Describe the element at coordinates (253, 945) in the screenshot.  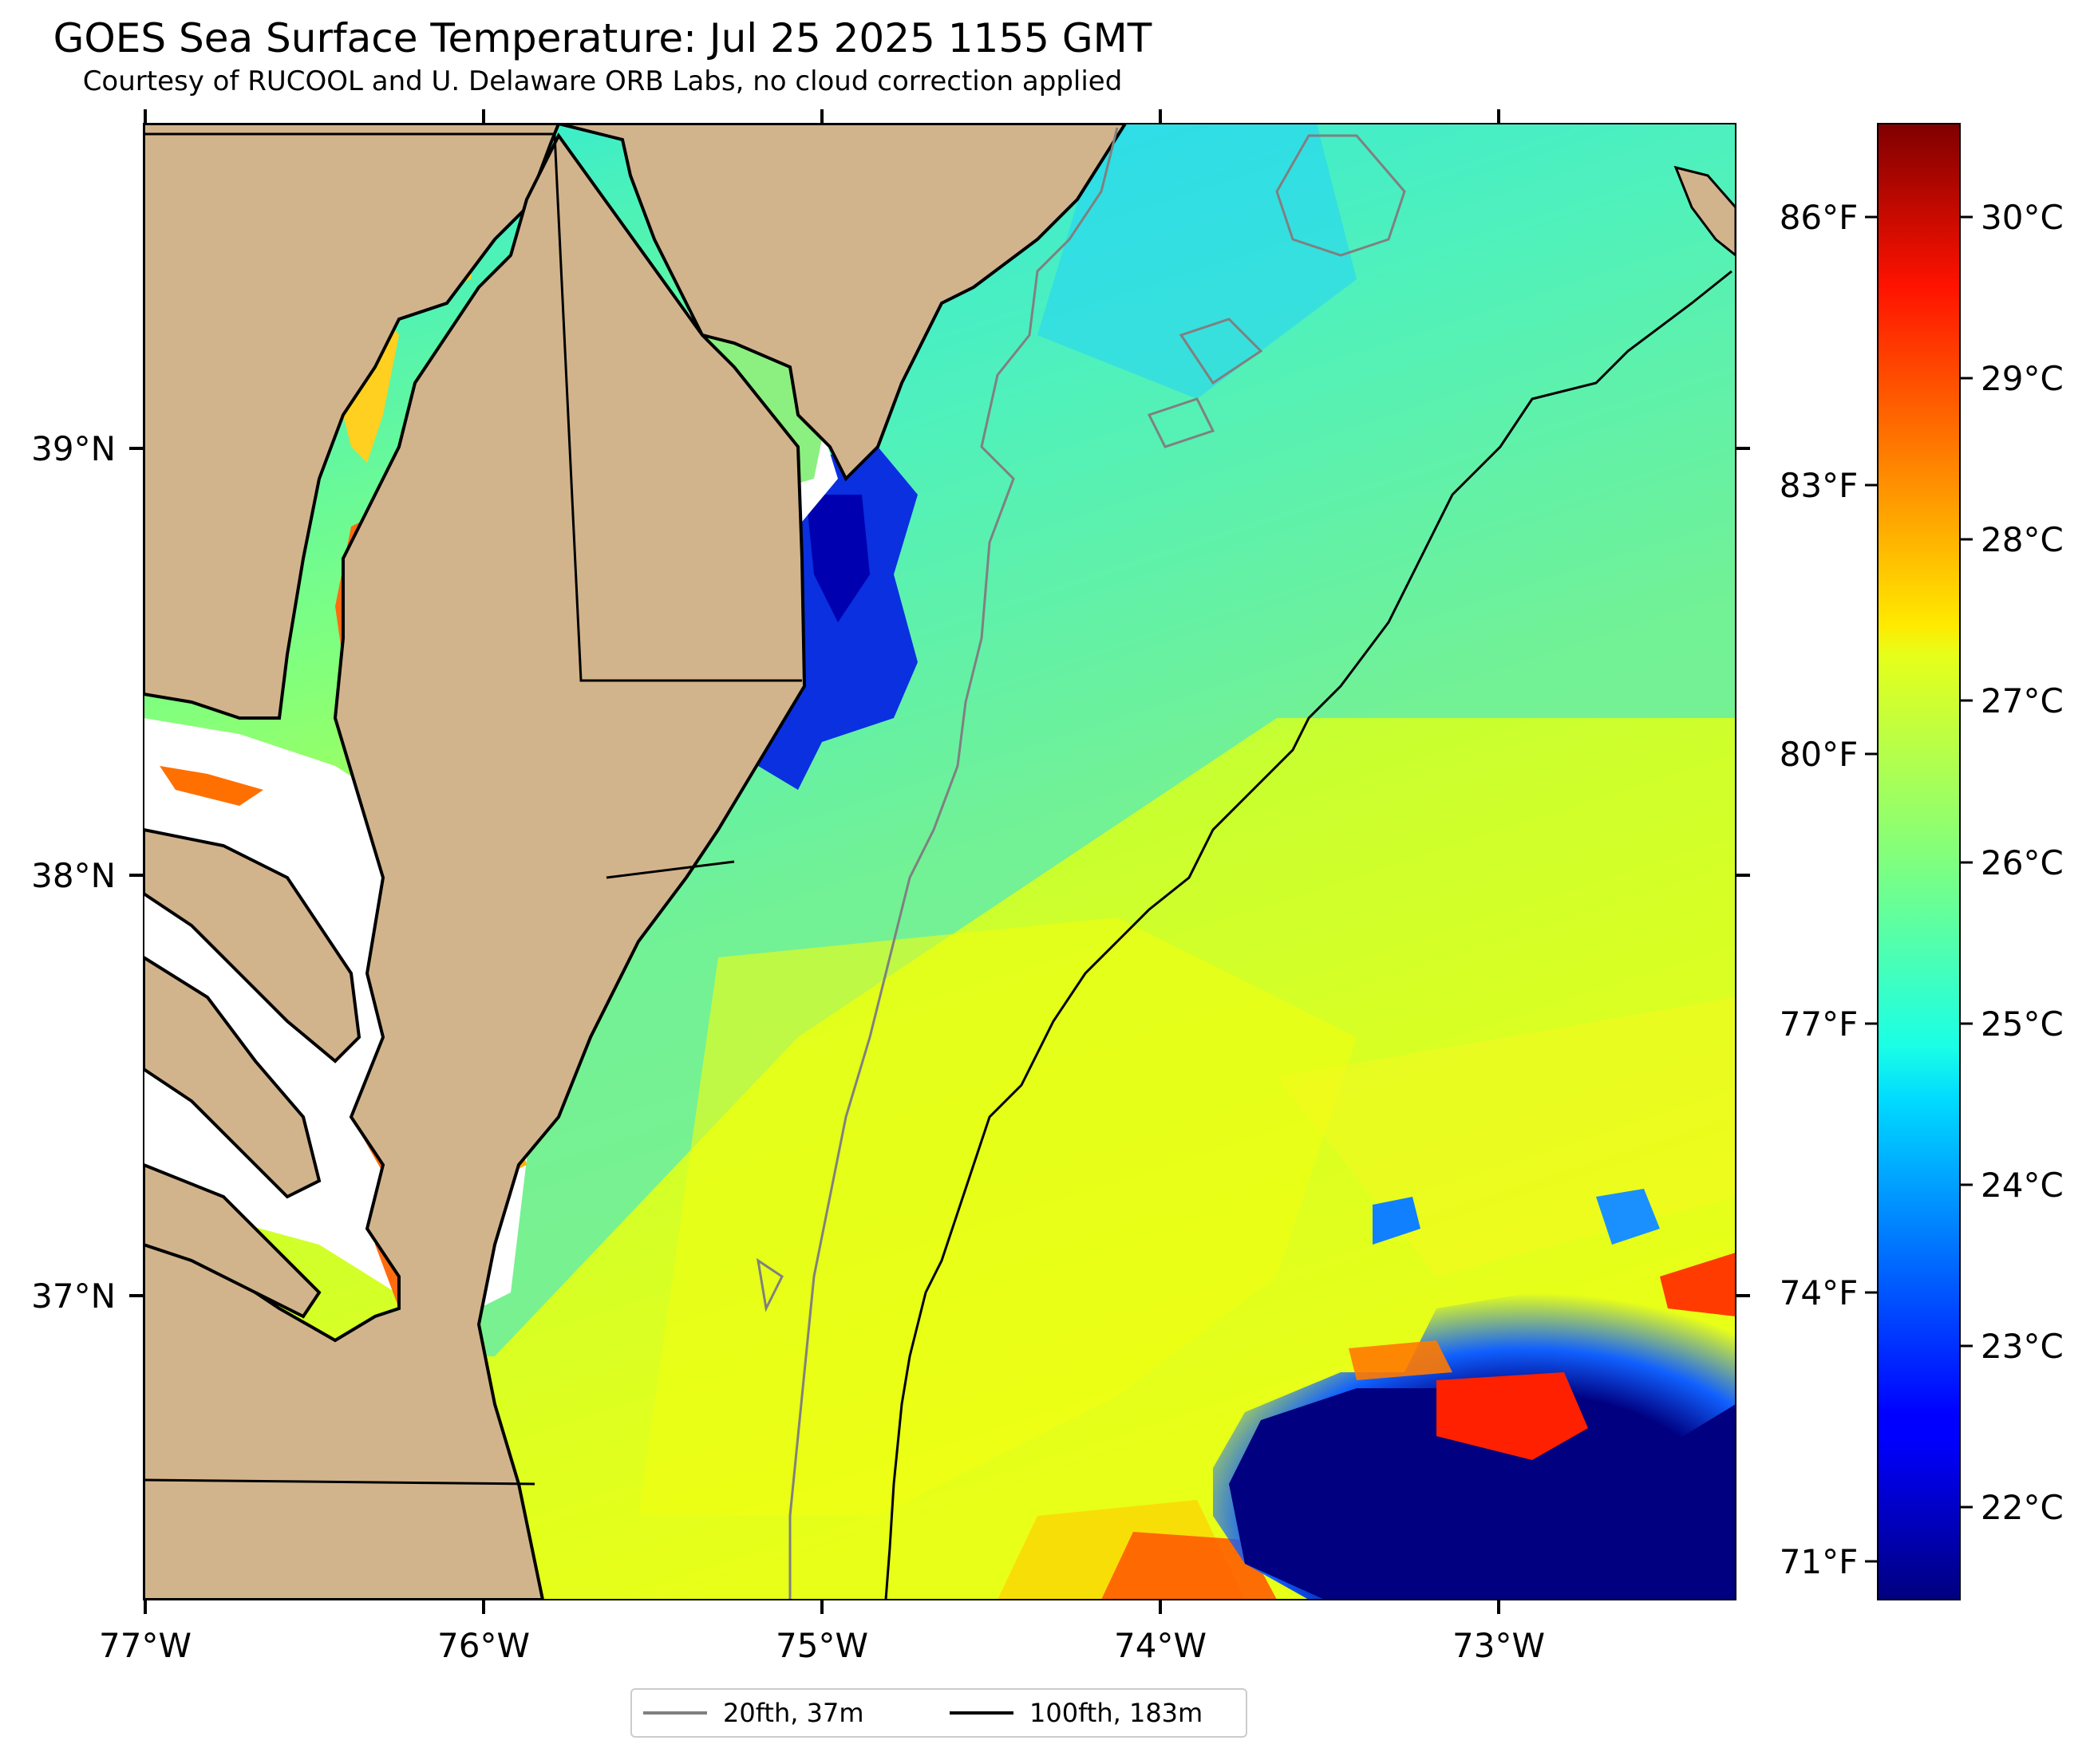
I see `land-northern-neck` at that location.